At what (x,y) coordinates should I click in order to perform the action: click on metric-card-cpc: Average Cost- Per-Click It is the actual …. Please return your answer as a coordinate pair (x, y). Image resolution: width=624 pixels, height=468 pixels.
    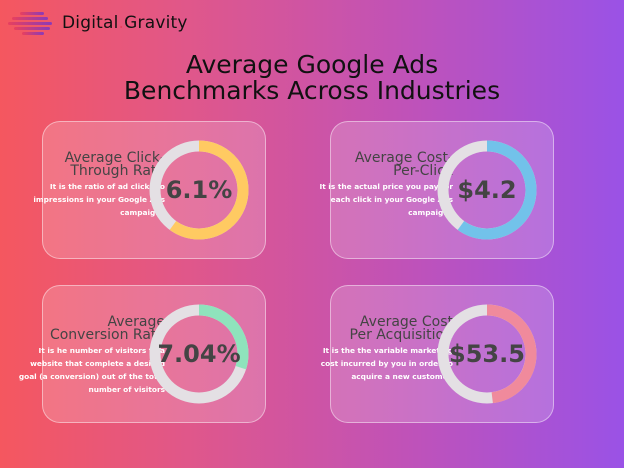
    Looking at the image, I should click on (436, 190).